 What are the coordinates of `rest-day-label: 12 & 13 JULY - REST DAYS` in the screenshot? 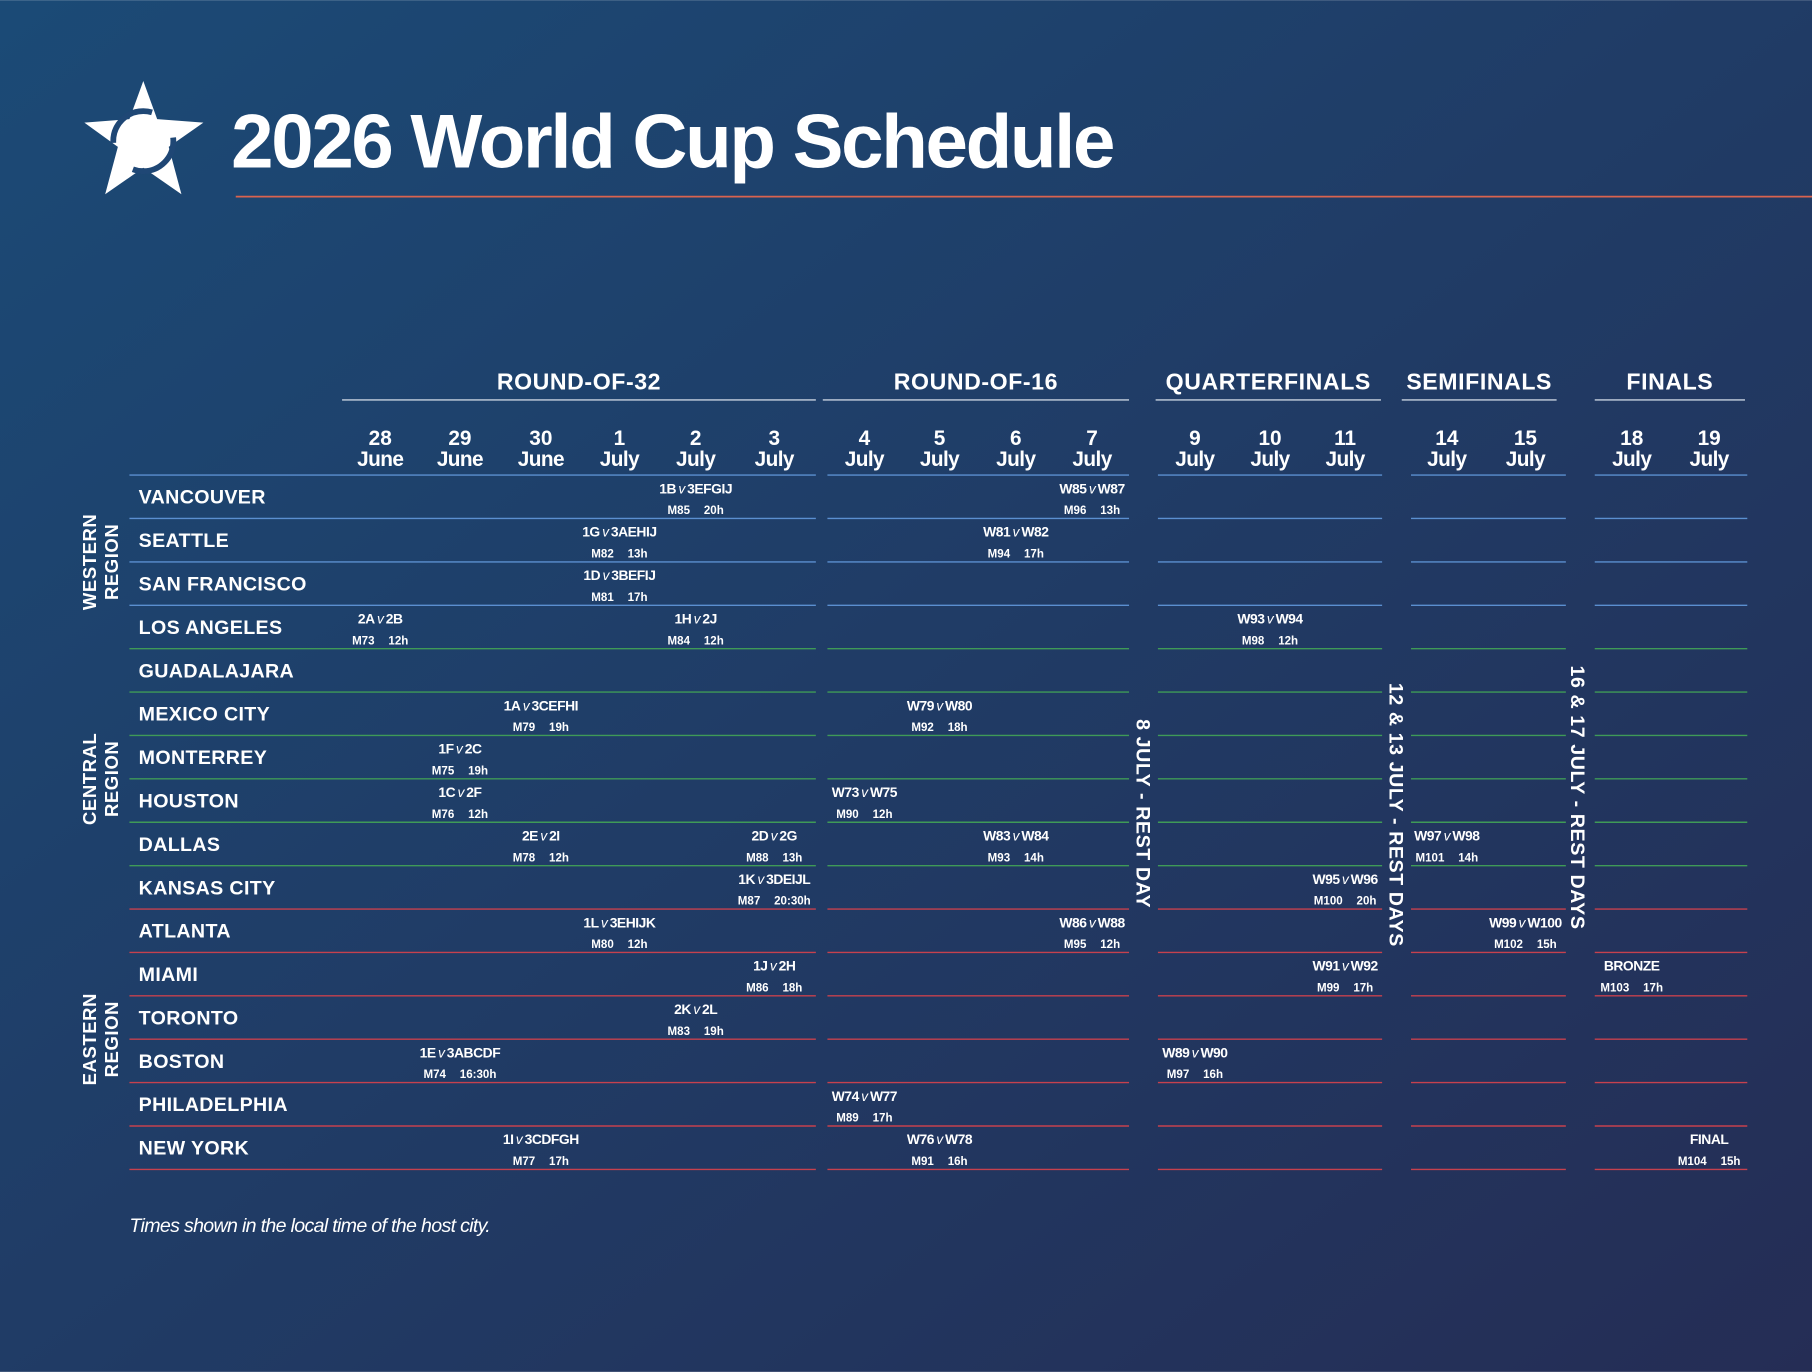 It's located at (1396, 815).